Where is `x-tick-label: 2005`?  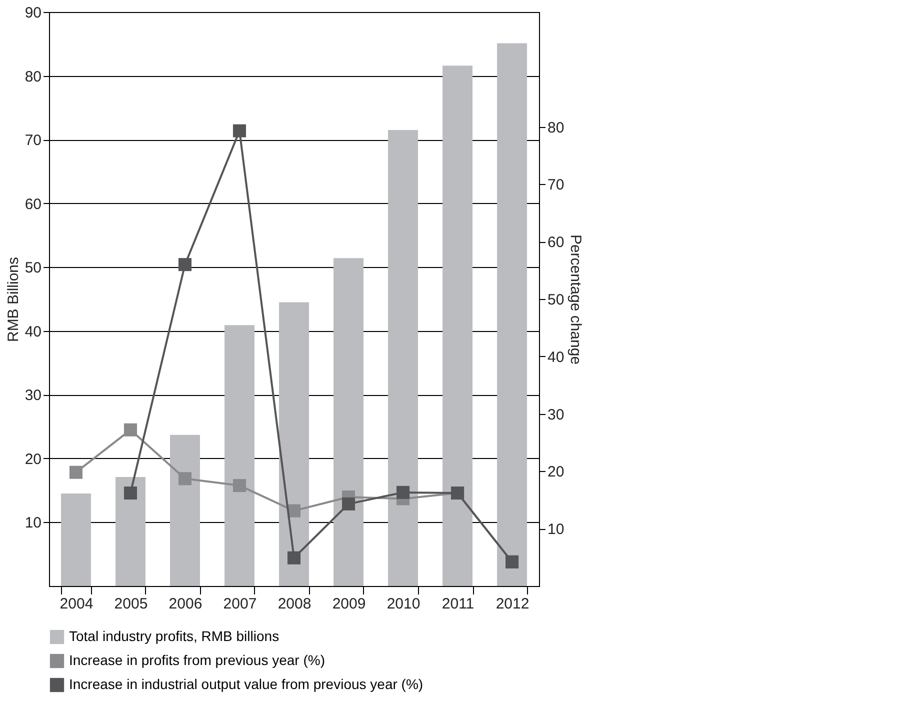
x-tick-label: 2005 is located at coordinates (131, 604).